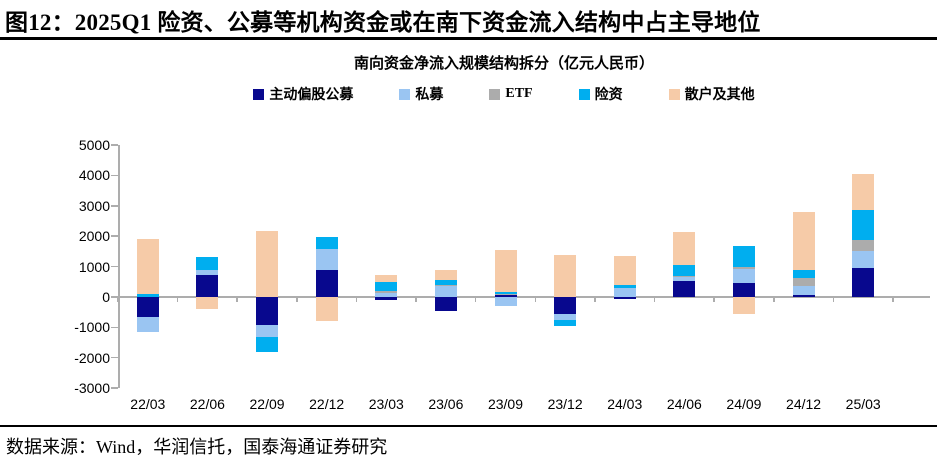 This screenshot has height=467, width=937. What do you see at coordinates (468, 426) in the screenshot?
I see `source-divider` at bounding box center [468, 426].